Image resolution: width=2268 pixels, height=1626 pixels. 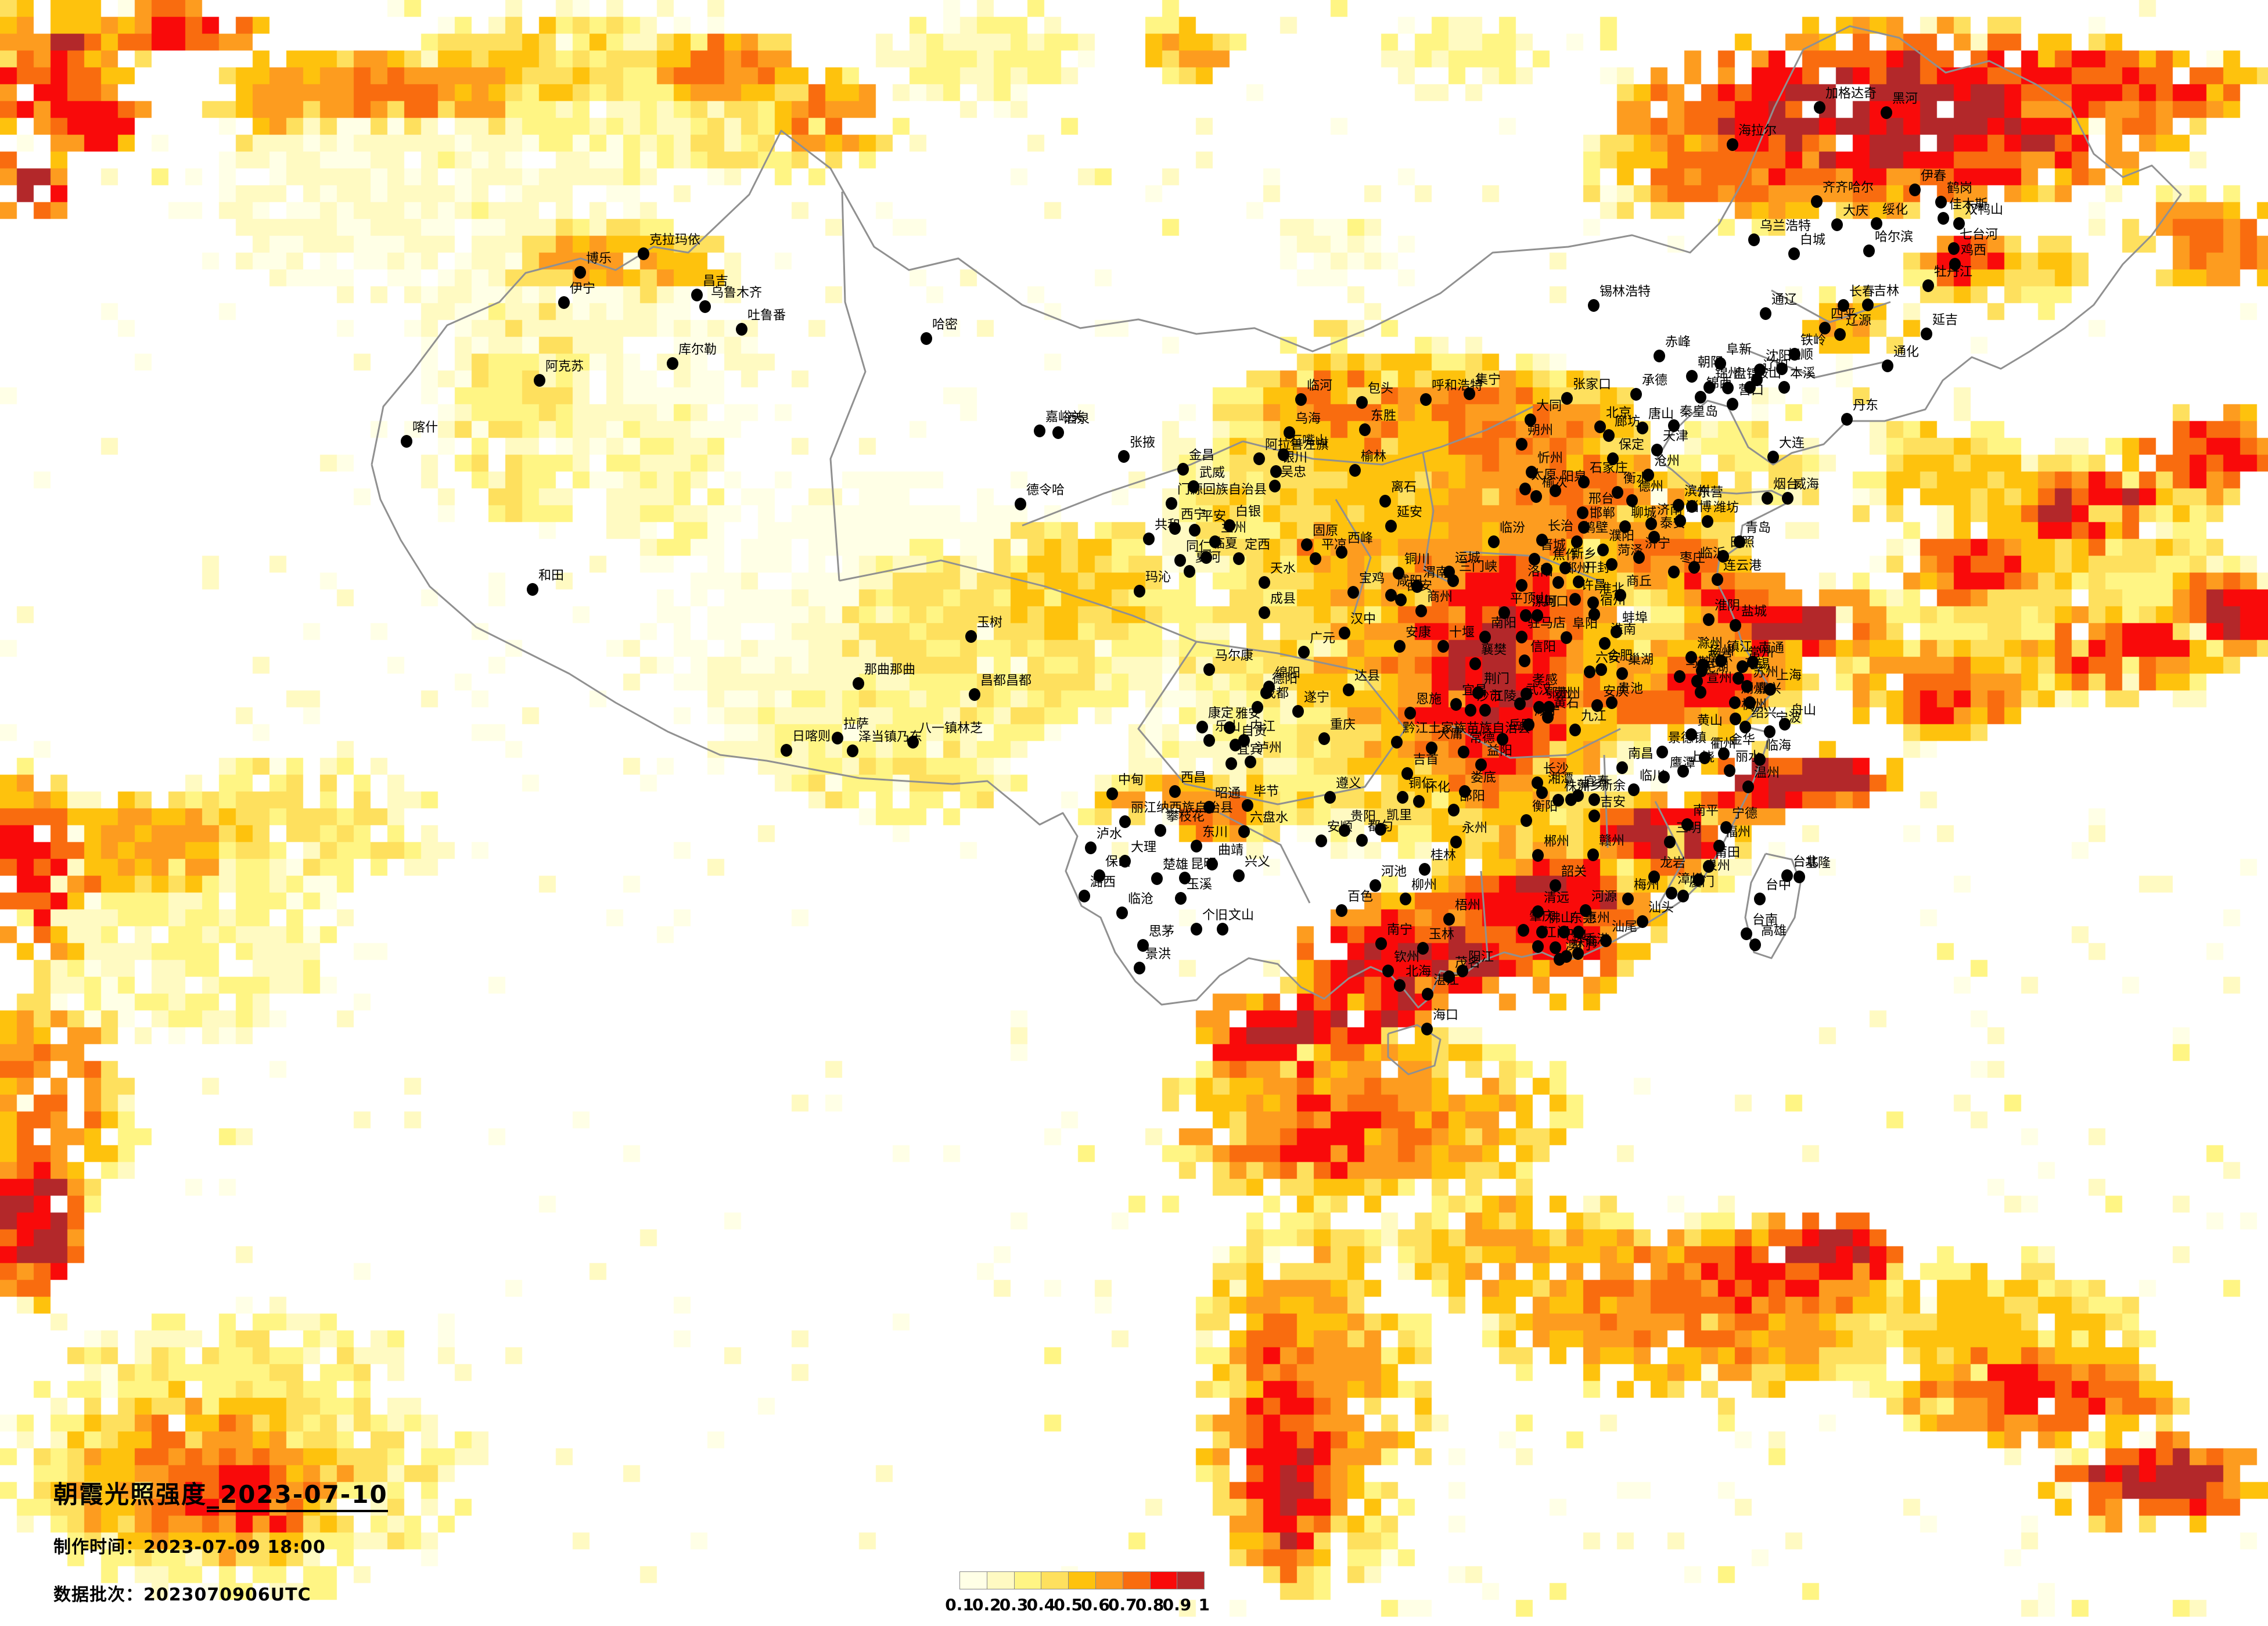 I want to click on city-label: 定西, so click(x=1258, y=545).